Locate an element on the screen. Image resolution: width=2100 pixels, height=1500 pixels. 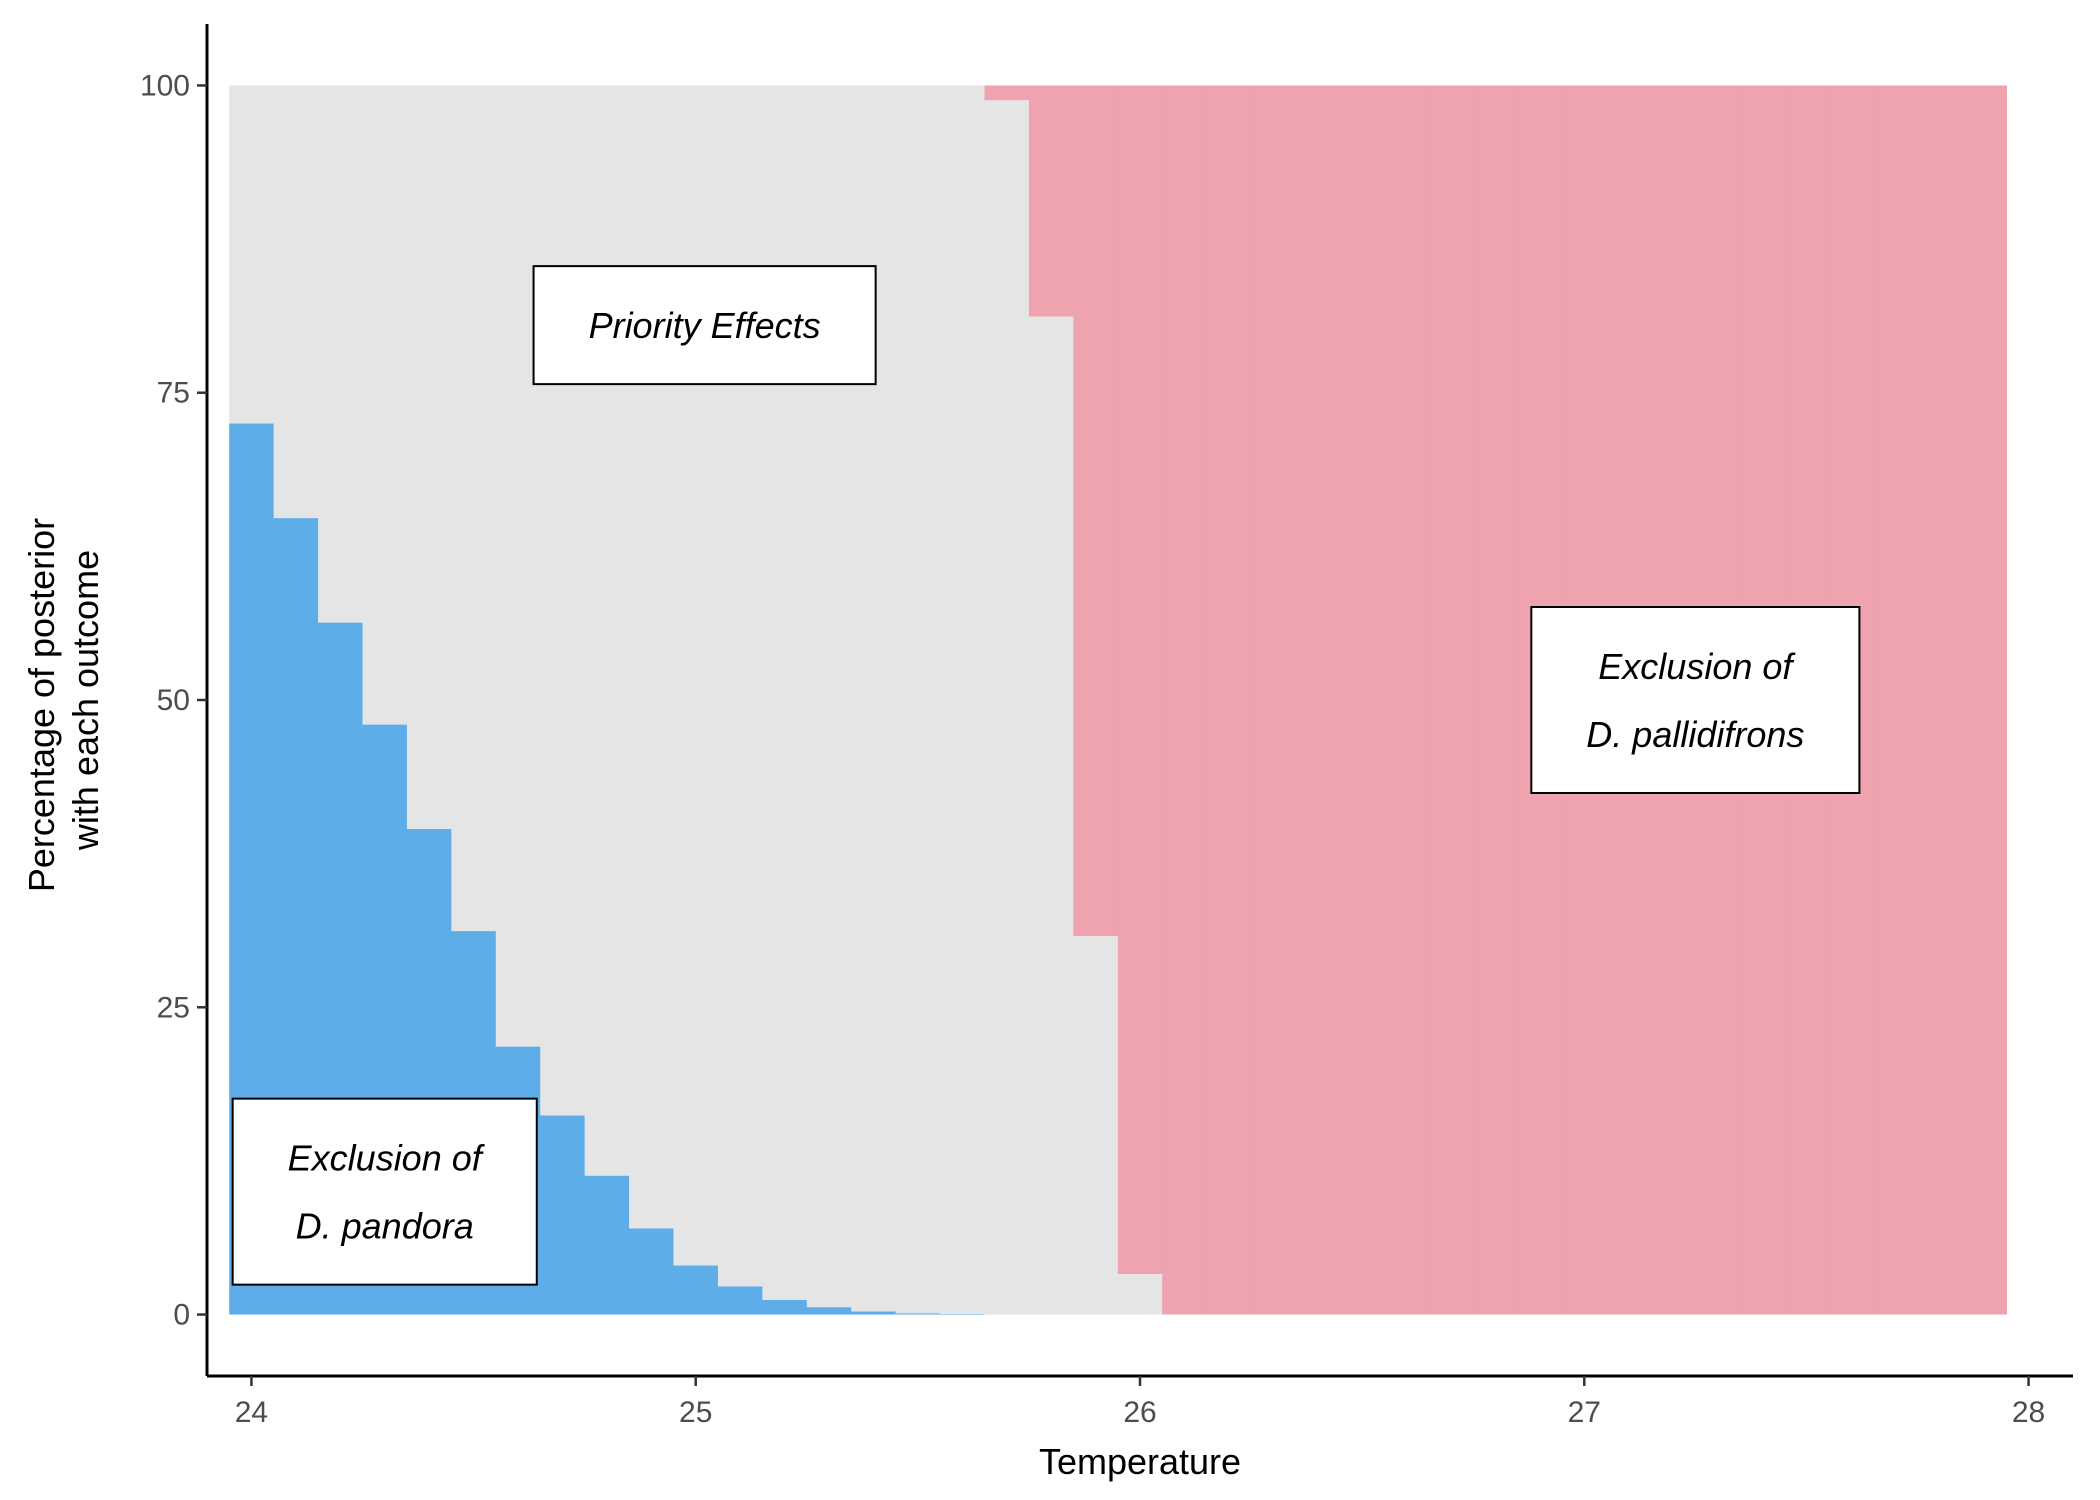
y-tick-label-3: 75 is located at coordinates (173, 393).